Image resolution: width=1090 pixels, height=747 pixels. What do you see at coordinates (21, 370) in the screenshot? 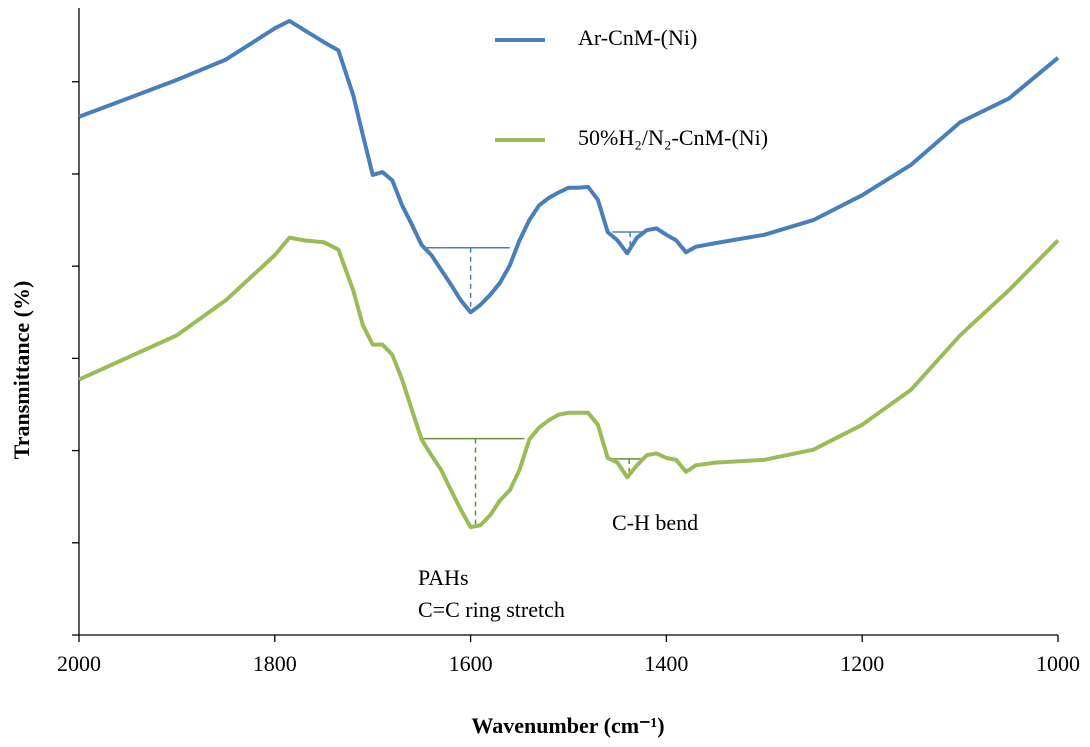
I see `y-axis-label: Transmittance (%)` at bounding box center [21, 370].